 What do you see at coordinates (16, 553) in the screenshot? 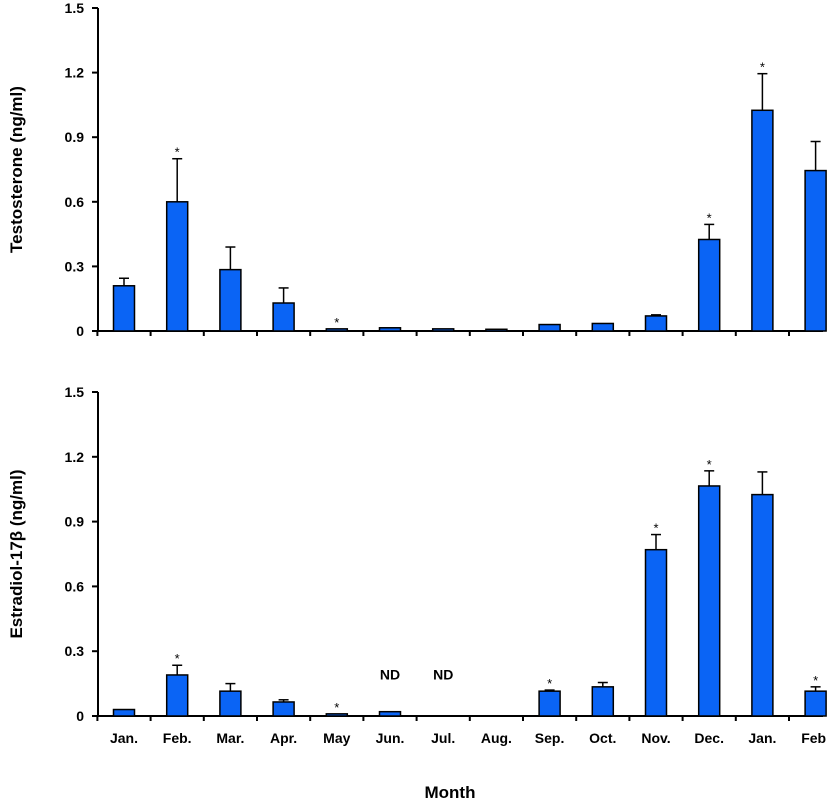
I see `y-axis-title: Estradiol-17β (ng/ml)` at bounding box center [16, 553].